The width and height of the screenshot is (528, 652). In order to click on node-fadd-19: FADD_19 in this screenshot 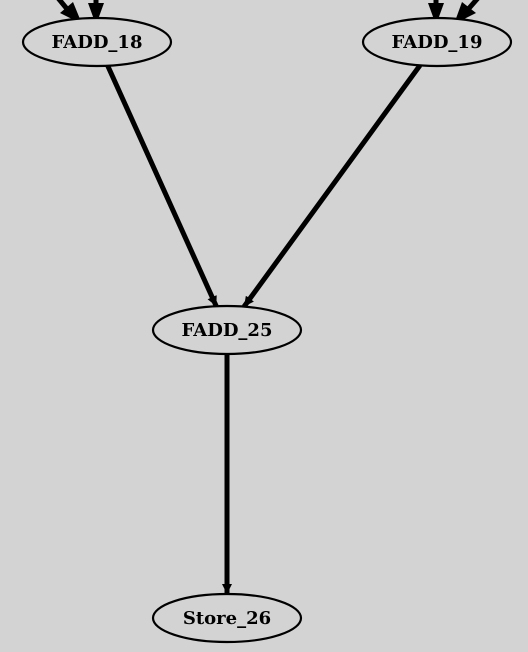, I will do `click(437, 42)`.